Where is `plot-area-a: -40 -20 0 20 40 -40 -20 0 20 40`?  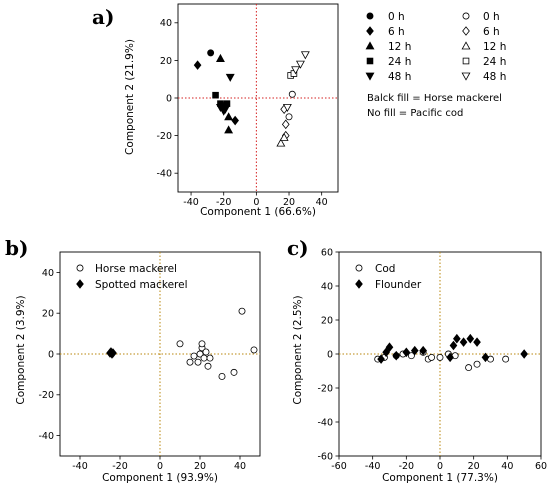
plot-area-a: -40 -20 0 20 40 -40 -20 0 20 40 is located at coordinates (247, 105).